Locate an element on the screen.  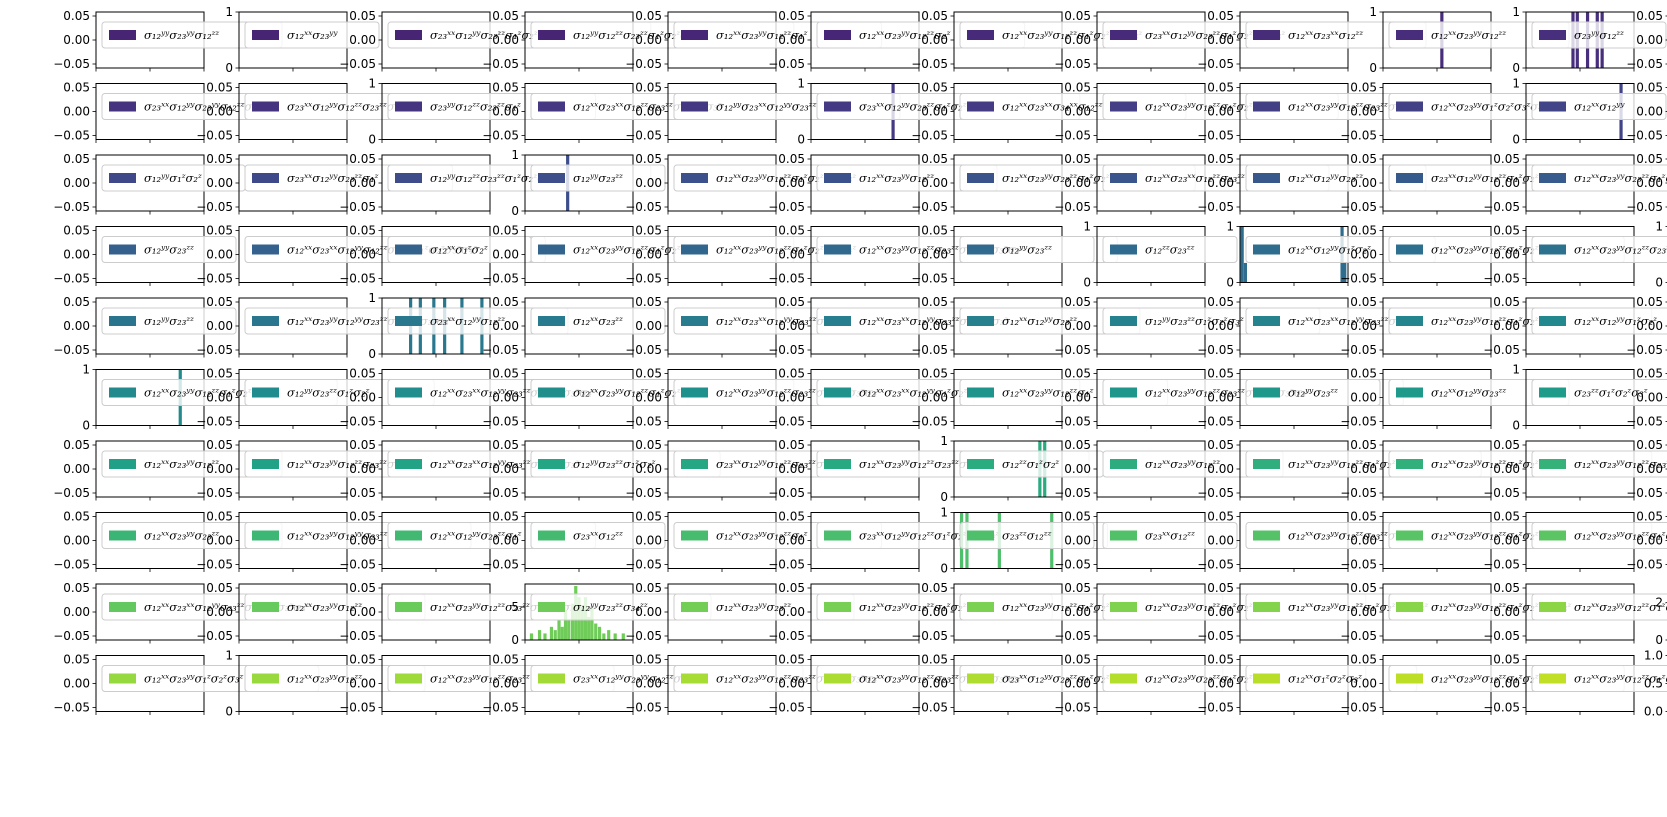
legend: σ₁₂ˣˣσ₂₃ʸʸσ₁₂ᶻᶻσ₁ᶻσ₂ᶻσ₃ᶻσ₄ᶻ is located at coordinates (1599, 678).